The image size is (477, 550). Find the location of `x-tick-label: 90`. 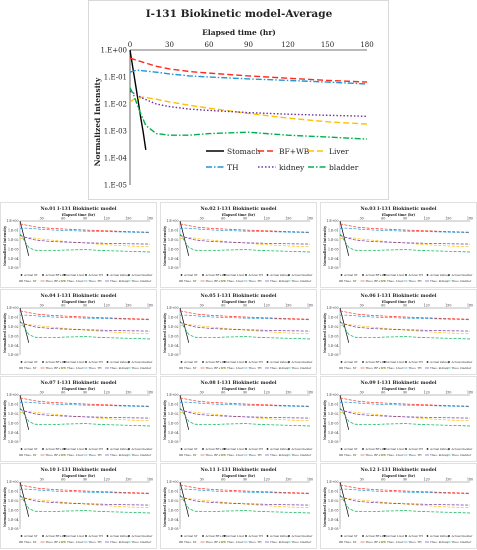

x-tick-label: 90 is located at coordinates (248, 45).